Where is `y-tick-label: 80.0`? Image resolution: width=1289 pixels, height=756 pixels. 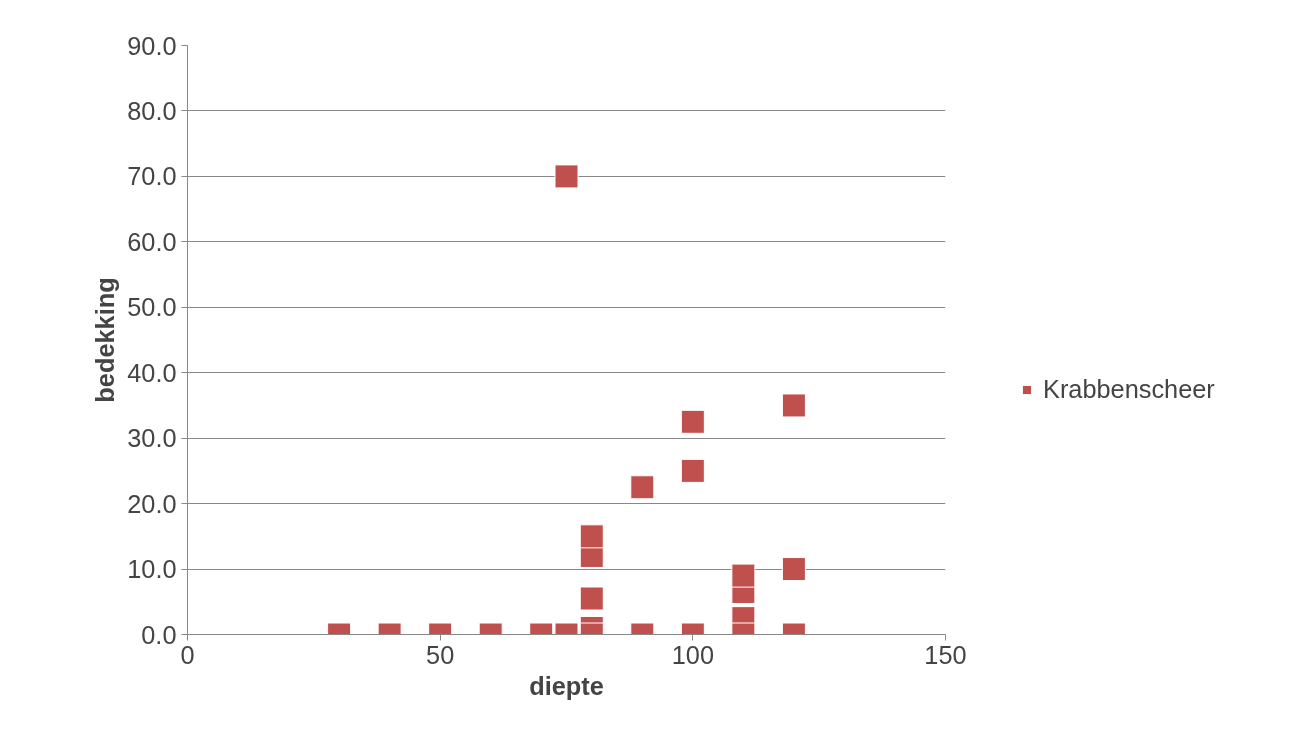
y-tick-label: 80.0 is located at coordinates (152, 110).